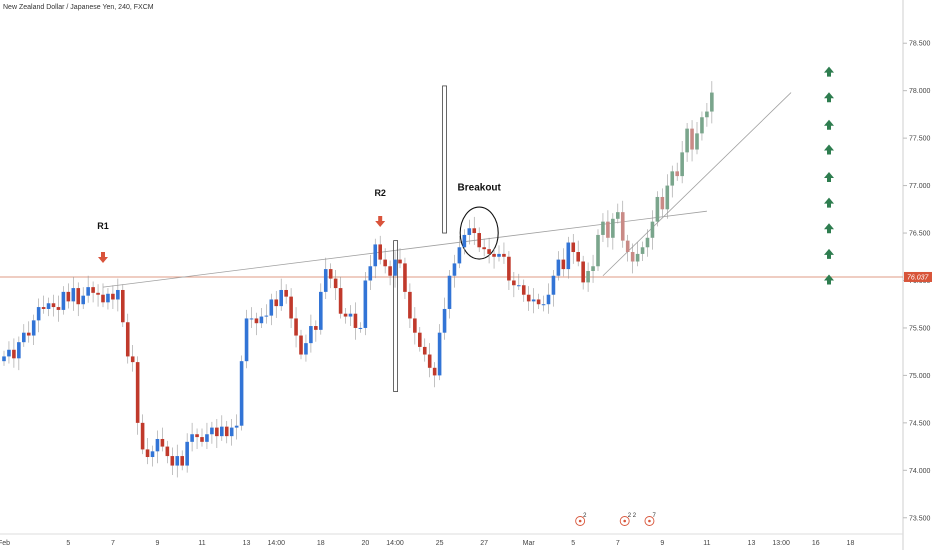 Image resolution: width=932 pixels, height=550 pixels. What do you see at coordinates (920, 186) in the screenshot?
I see `y-tick-label: 77.000` at bounding box center [920, 186].